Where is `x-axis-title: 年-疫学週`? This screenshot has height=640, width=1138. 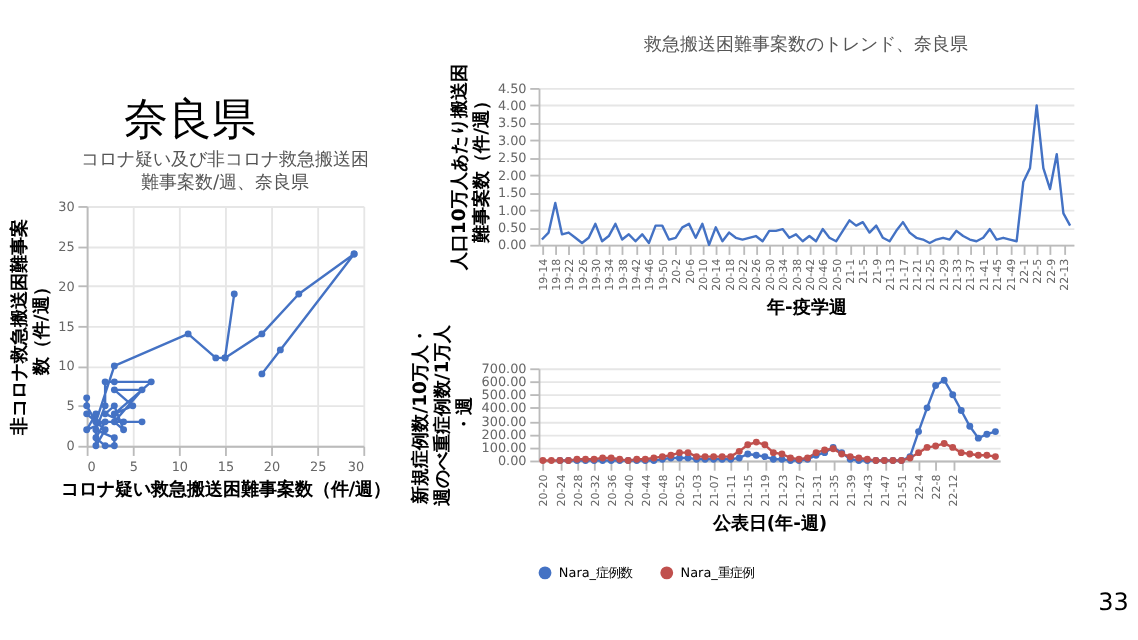 x-axis-title: 年-疫学週 is located at coordinates (807, 307).